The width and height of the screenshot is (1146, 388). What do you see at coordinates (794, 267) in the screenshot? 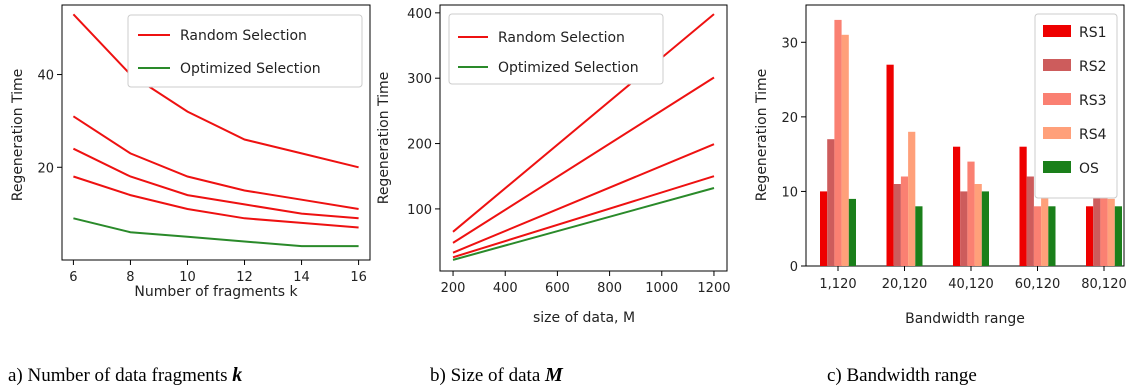
I see `chart-c-ytick-label: 0` at bounding box center [794, 267].